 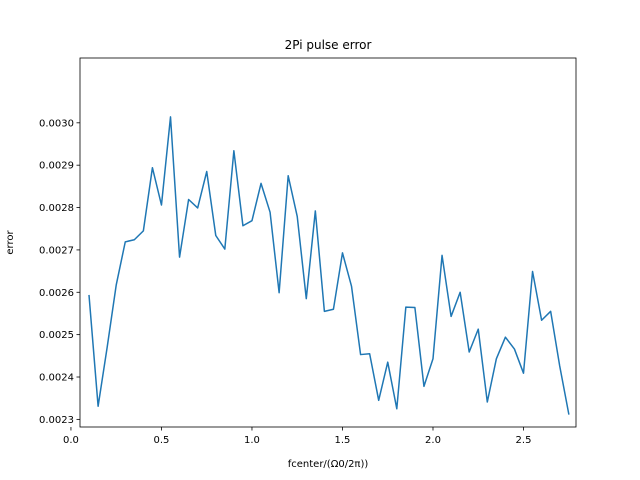 What do you see at coordinates (297, 436) in the screenshot?
I see `x-axis-ticks: 0.0 0.5 1.0 1.5 2.0 2.5` at bounding box center [297, 436].